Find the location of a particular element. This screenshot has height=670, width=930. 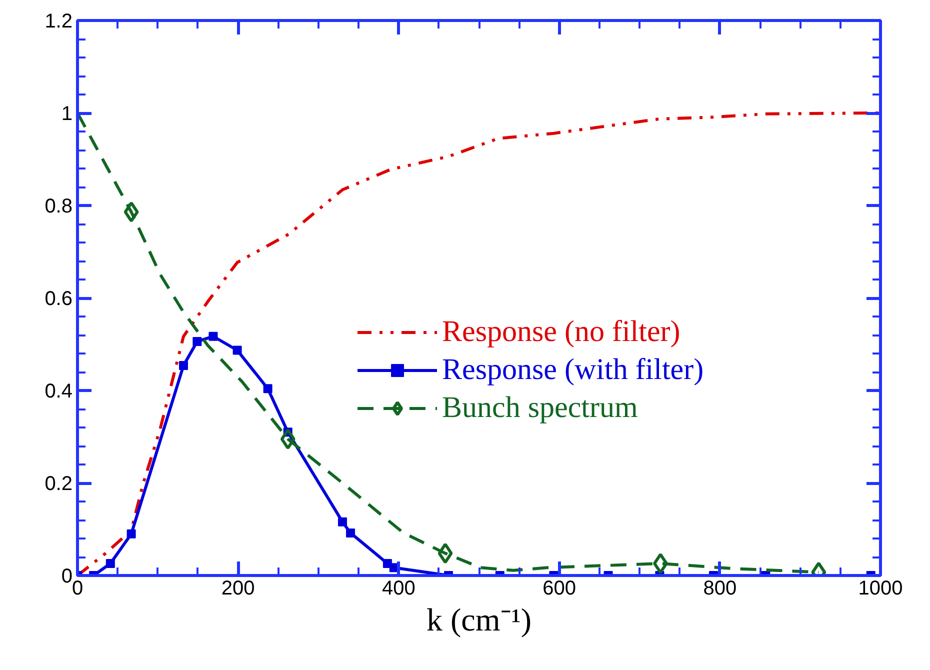

y-tick-label: 0.2 is located at coordinates (58, 484).